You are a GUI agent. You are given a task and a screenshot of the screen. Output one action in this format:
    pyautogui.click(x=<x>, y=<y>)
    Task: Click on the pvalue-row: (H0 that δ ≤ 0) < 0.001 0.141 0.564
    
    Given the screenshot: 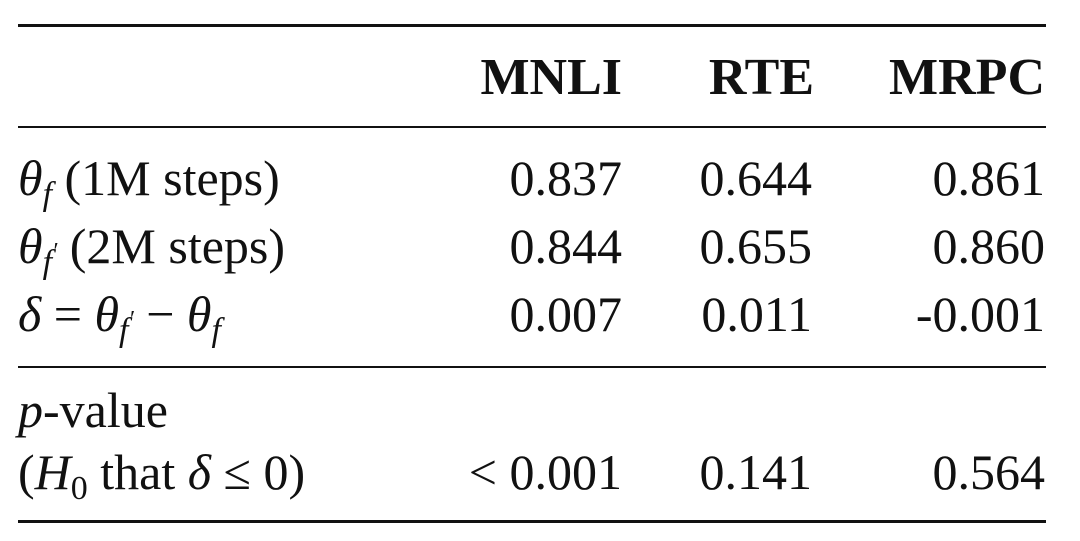 What is the action you would take?
    pyautogui.click(x=540, y=474)
    